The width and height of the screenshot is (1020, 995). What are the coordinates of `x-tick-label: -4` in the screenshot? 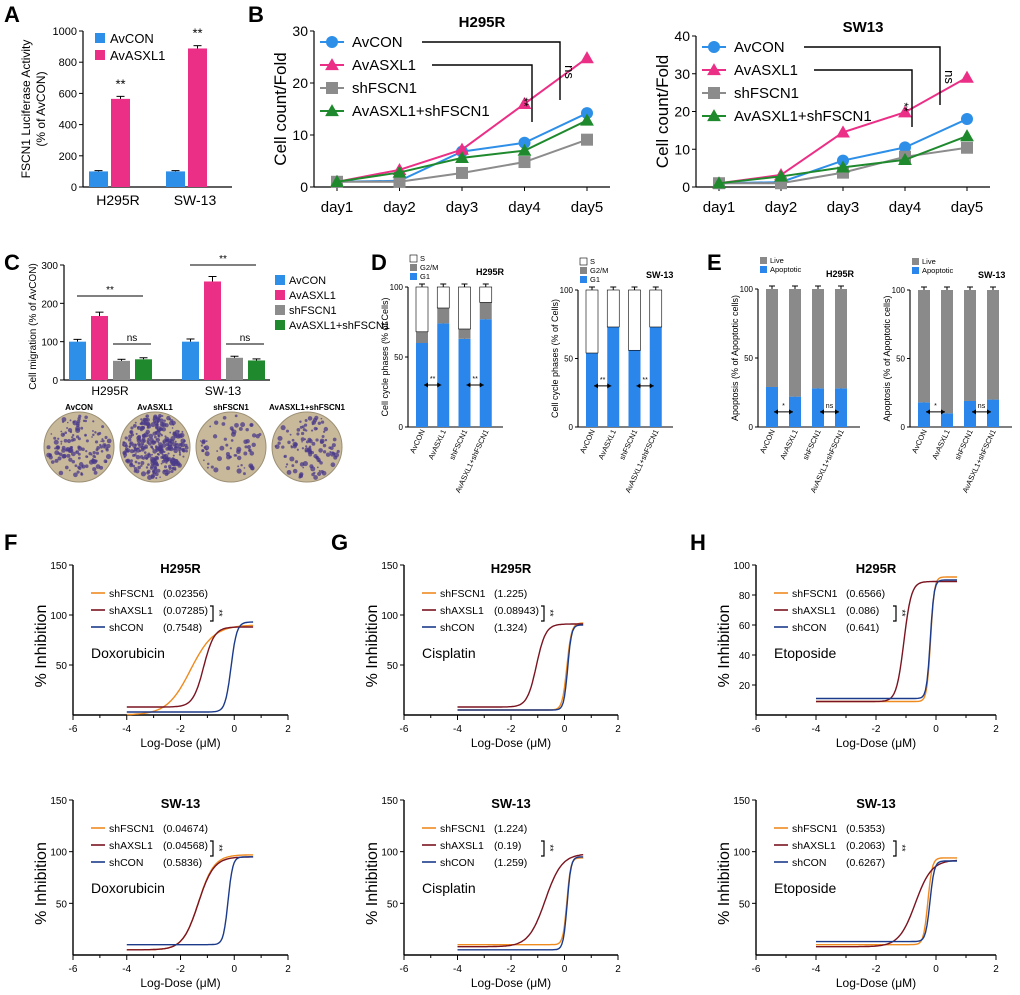 It's located at (126, 729).